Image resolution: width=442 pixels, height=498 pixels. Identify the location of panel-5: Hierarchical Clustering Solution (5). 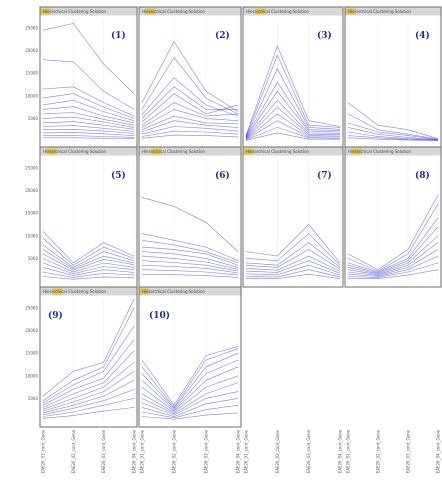
(88, 217).